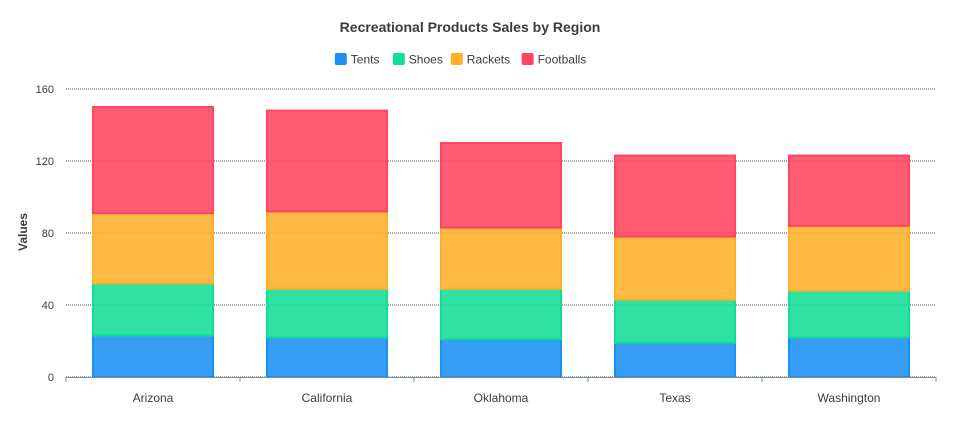  What do you see at coordinates (849, 190) in the screenshot?
I see `bar-footballs-washington` at bounding box center [849, 190].